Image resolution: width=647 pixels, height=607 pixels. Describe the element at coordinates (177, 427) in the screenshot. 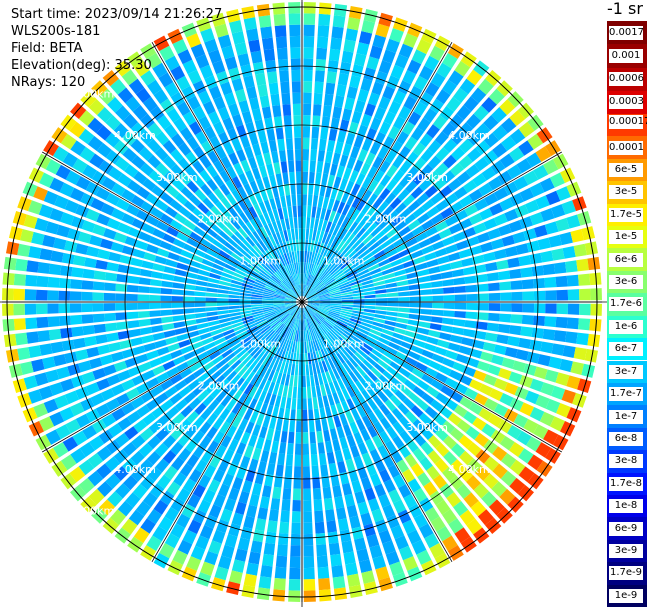

I see `range-ring-label: 3.00km` at that location.